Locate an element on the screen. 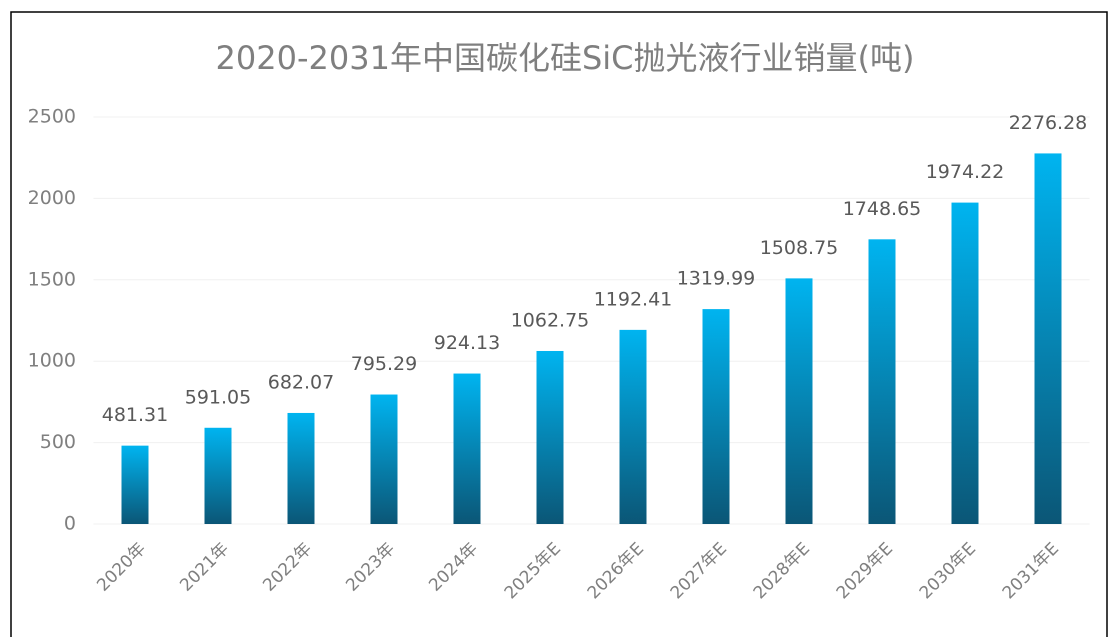 The width and height of the screenshot is (1110, 637). y-tick-label: 2500 is located at coordinates (52, 117).